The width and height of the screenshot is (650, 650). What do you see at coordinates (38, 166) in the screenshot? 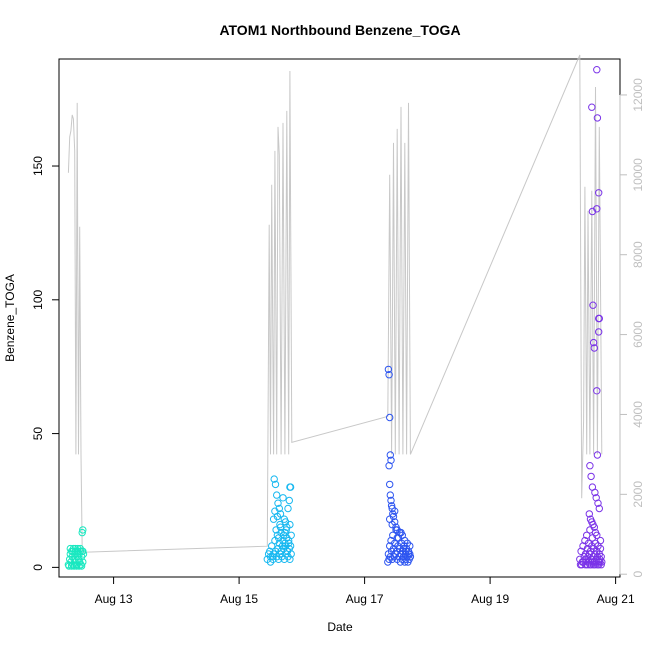
I see `y-tick-label: 150` at bounding box center [38, 166].